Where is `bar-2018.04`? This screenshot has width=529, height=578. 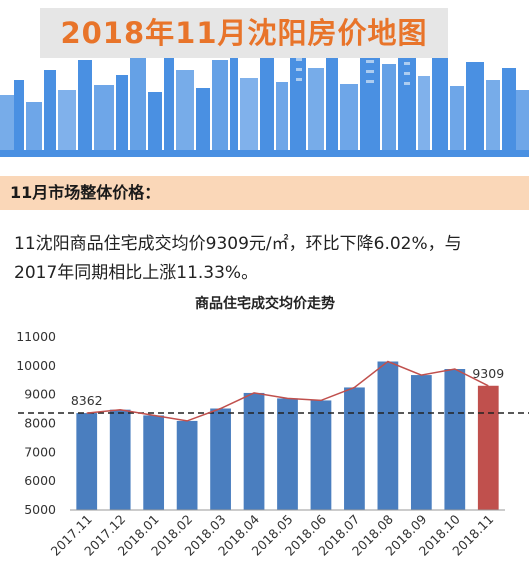 bar-2018.04 is located at coordinates (254, 451).